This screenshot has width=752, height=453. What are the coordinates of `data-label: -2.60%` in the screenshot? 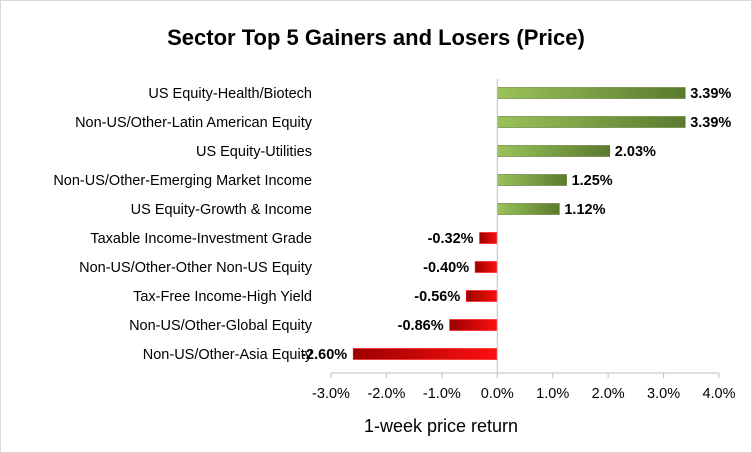 It's located at (324, 355).